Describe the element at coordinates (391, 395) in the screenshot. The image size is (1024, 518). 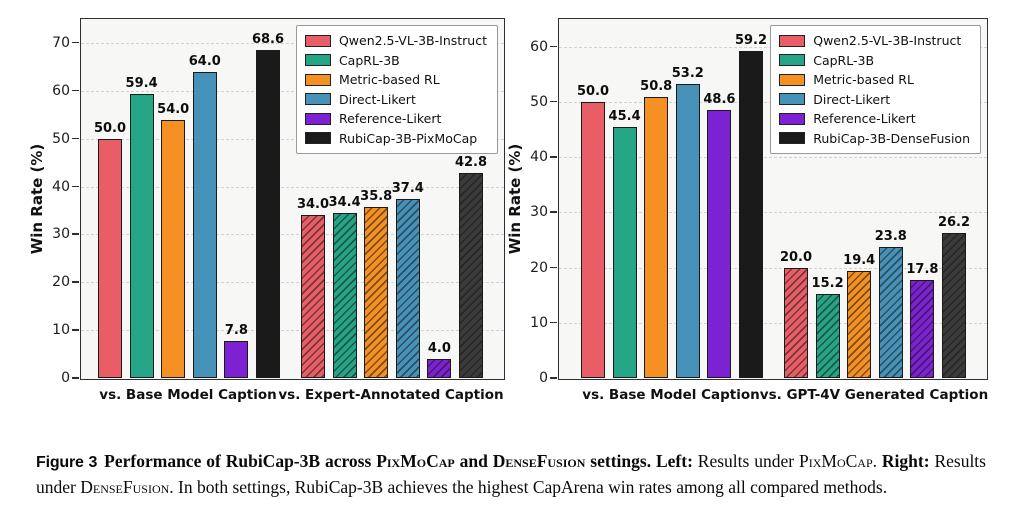
I see `x-category-label: vs. Expert-Annotated Caption` at that location.